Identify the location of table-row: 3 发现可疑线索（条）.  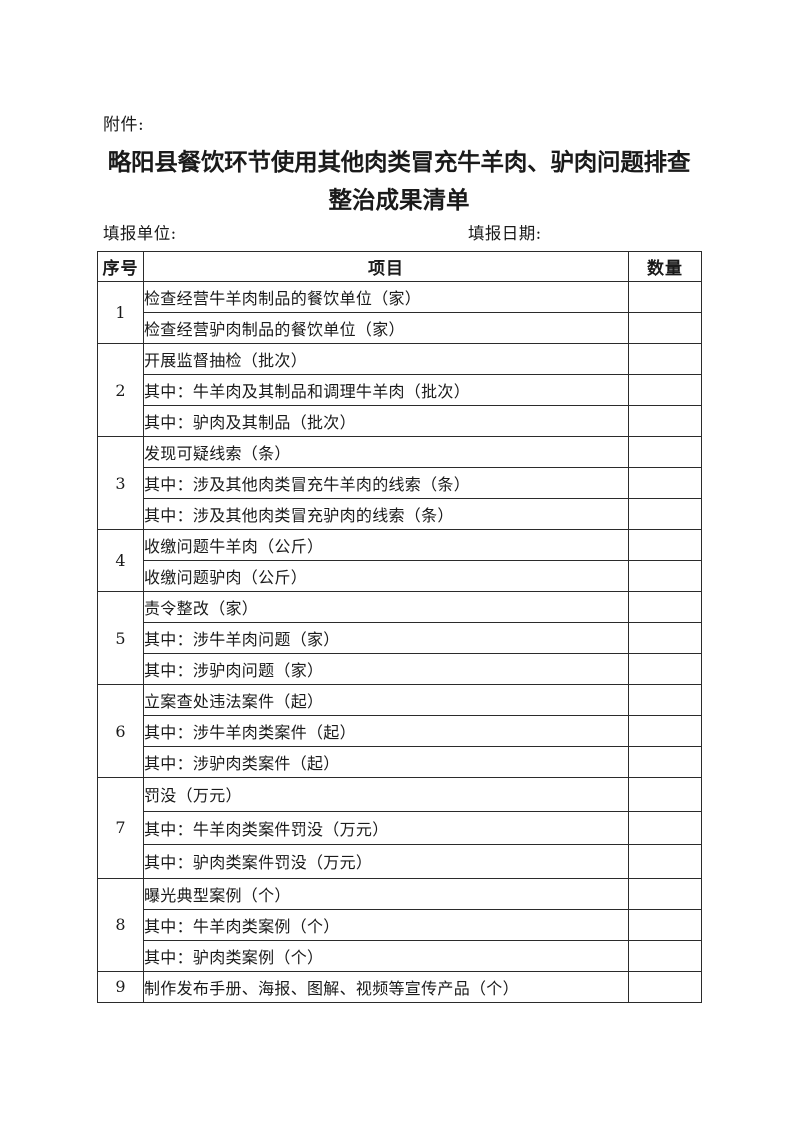
(399, 483).